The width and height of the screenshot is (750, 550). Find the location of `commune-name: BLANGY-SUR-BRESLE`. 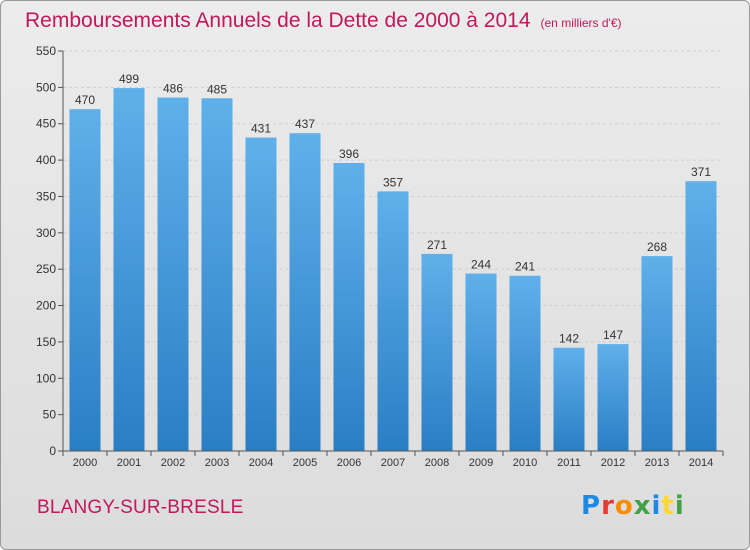

commune-name: BLANGY-SUR-BRESLE is located at coordinates (140, 507).